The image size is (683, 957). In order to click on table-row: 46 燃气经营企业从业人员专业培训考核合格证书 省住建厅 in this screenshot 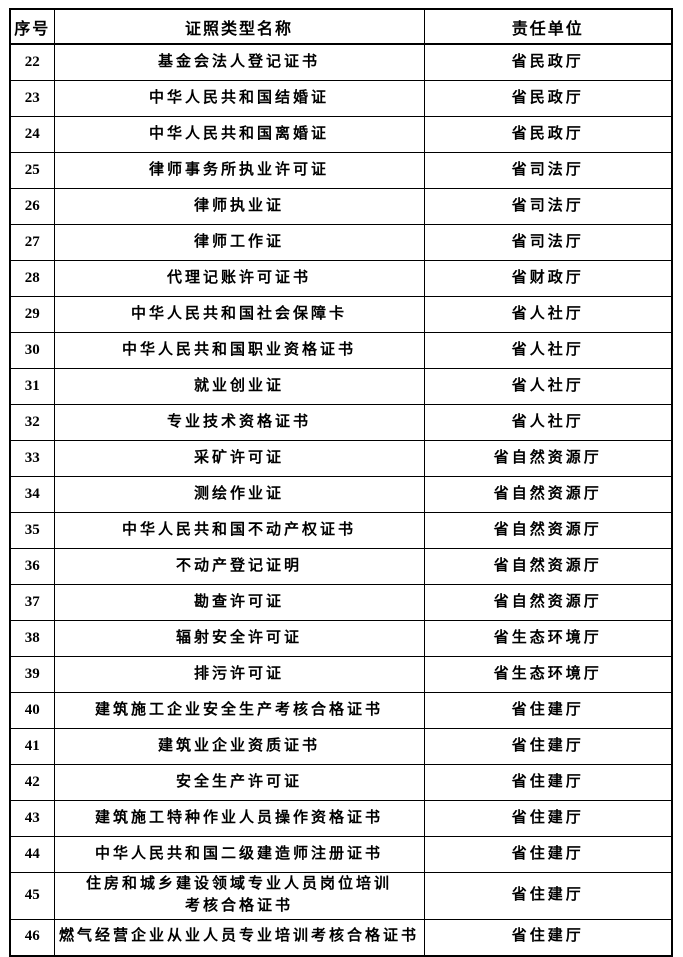, I will do `click(341, 937)`.